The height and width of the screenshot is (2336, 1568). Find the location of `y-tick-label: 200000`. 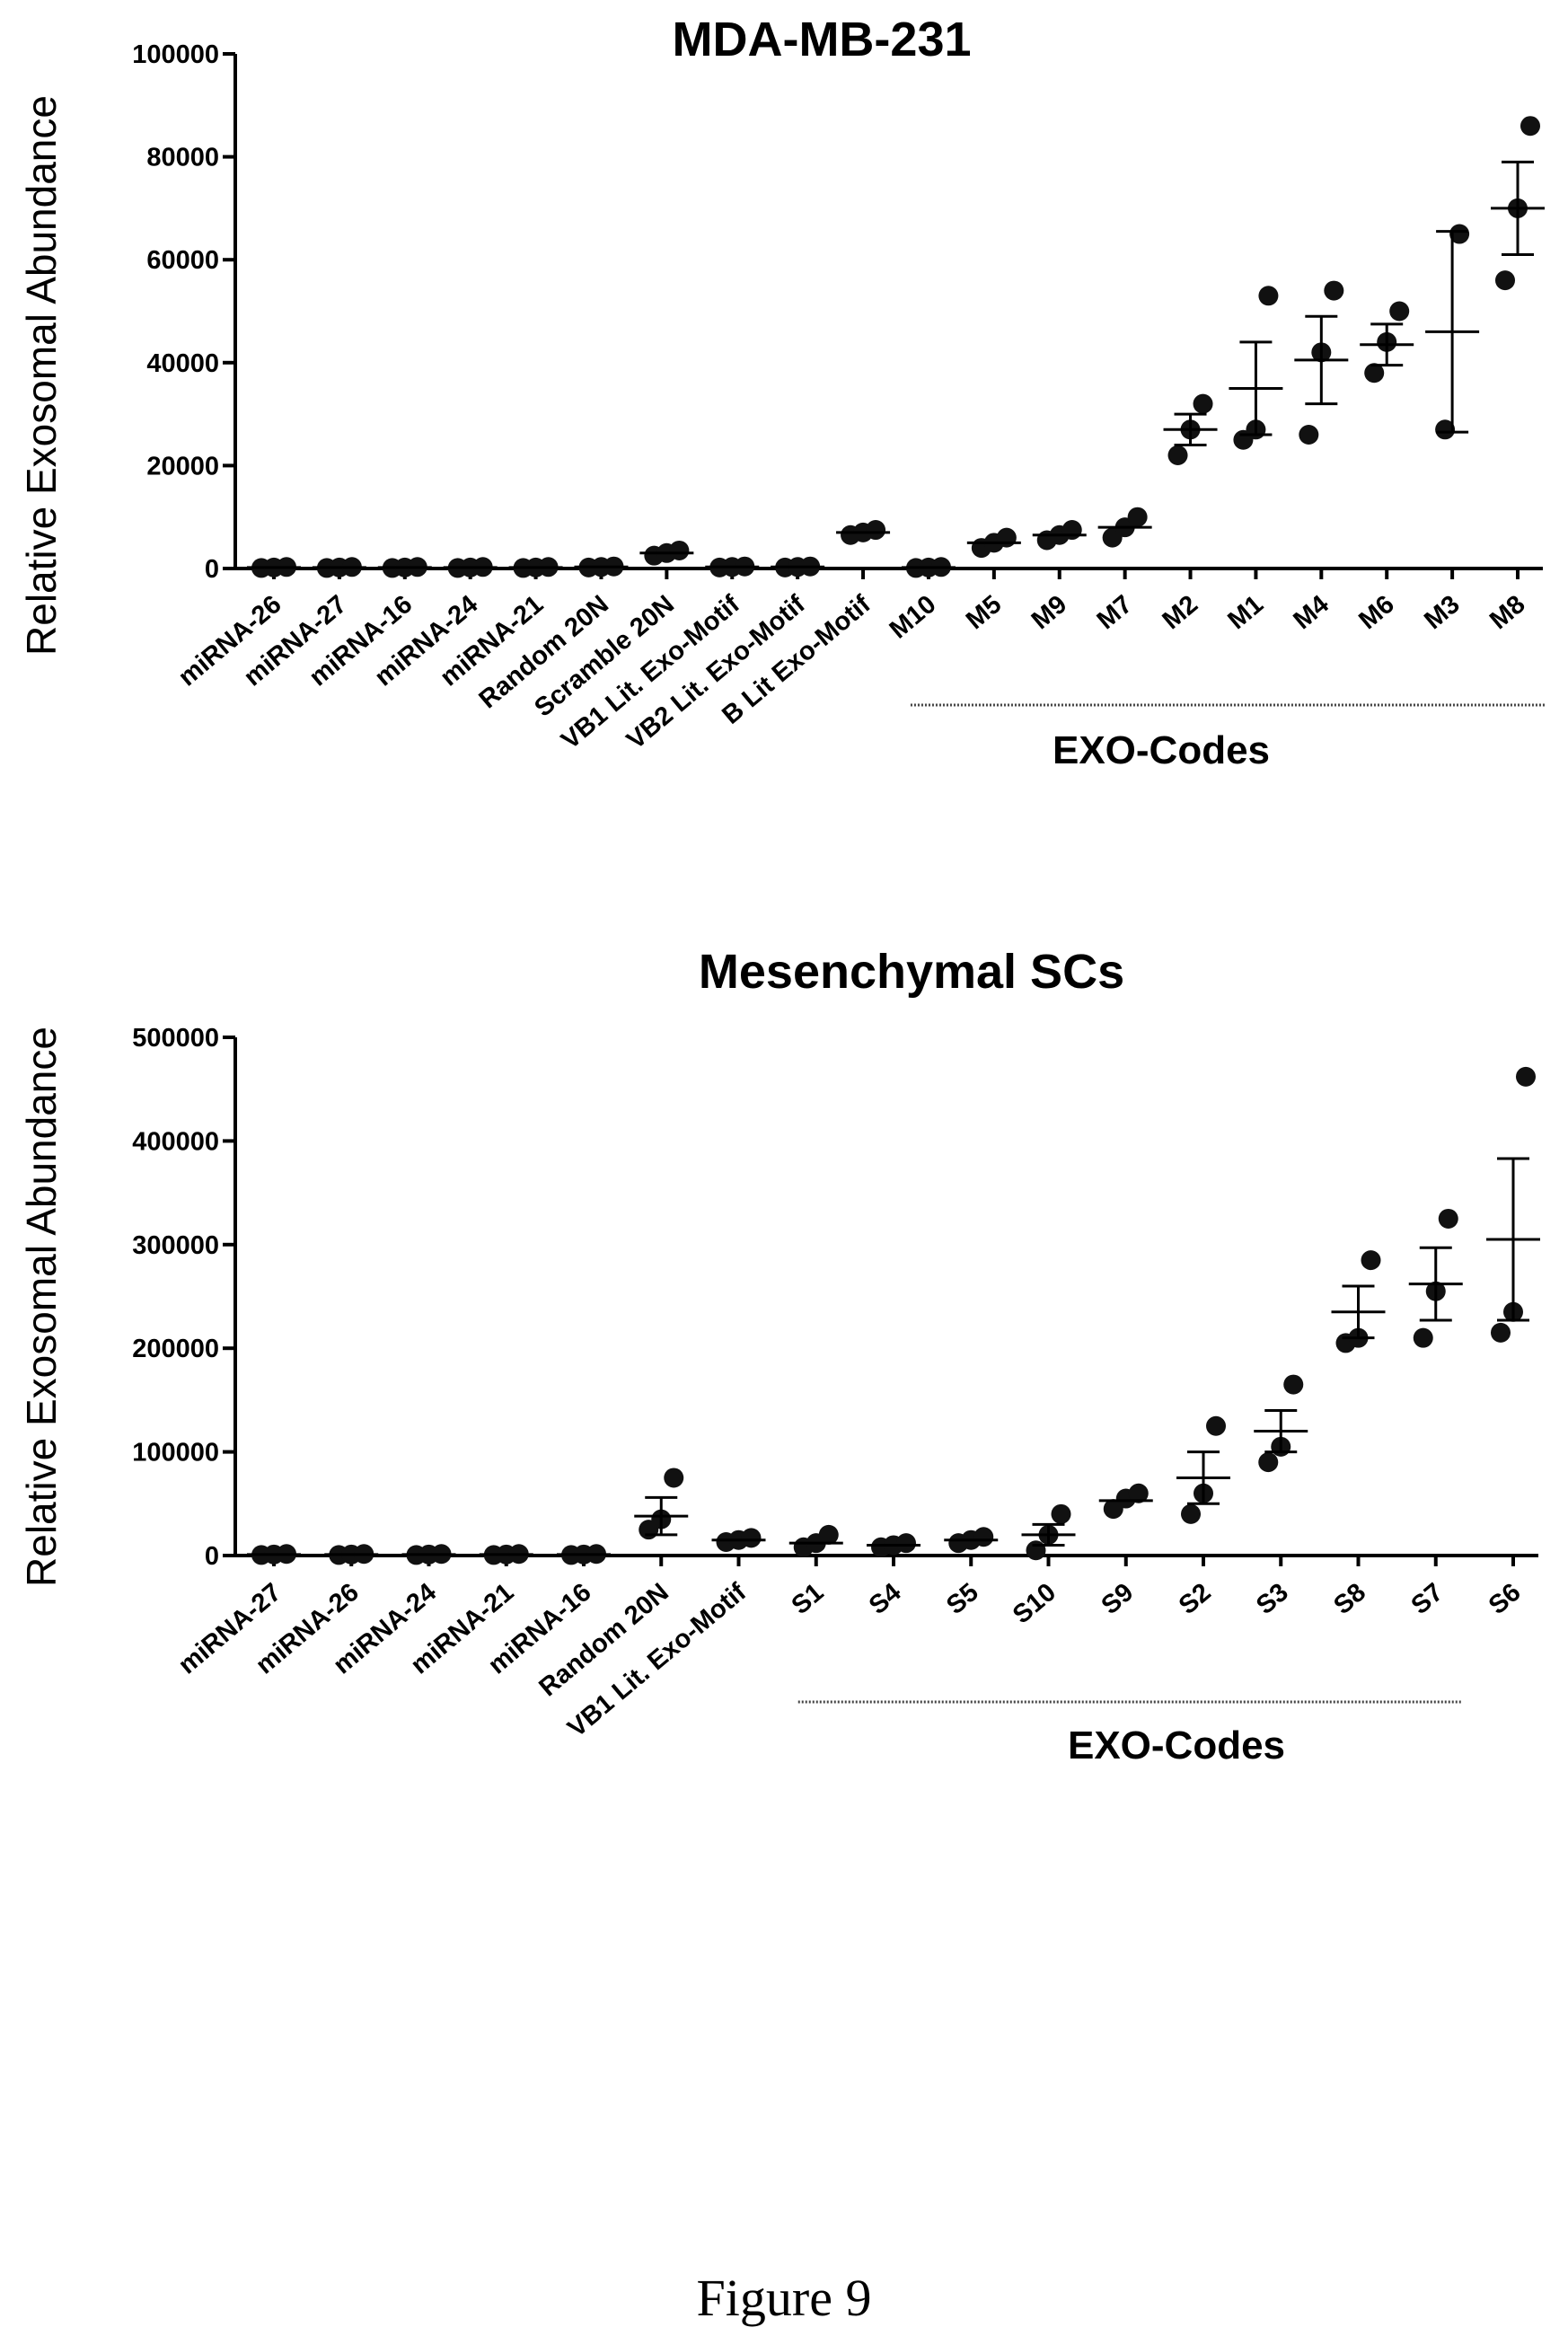

y-tick-label: 200000 is located at coordinates (175, 1349).